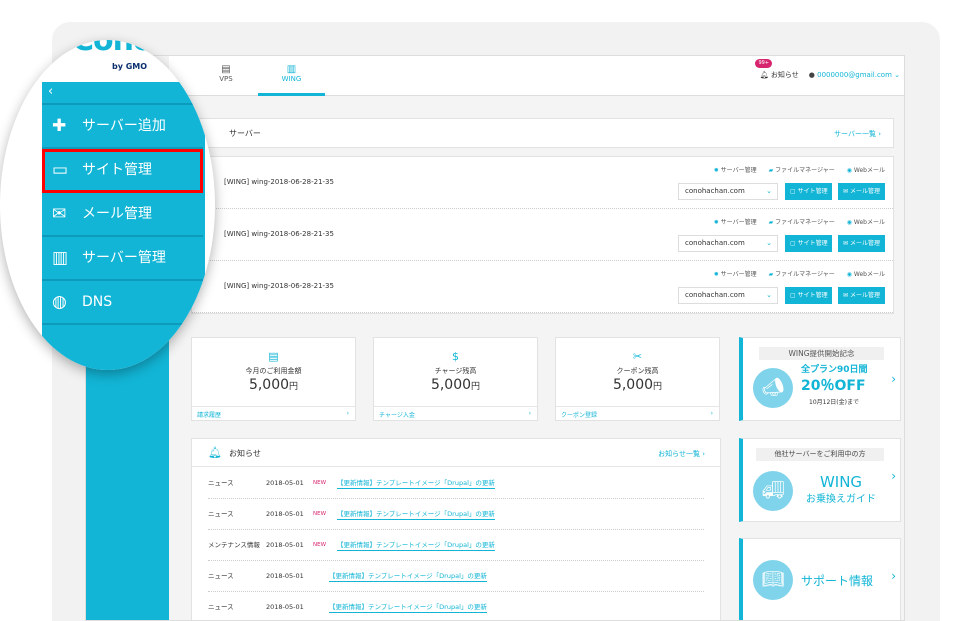 The height and width of the screenshot is (621, 960). What do you see at coordinates (209, 415) in the screenshot?
I see `link-text: 請求履歴` at bounding box center [209, 415].